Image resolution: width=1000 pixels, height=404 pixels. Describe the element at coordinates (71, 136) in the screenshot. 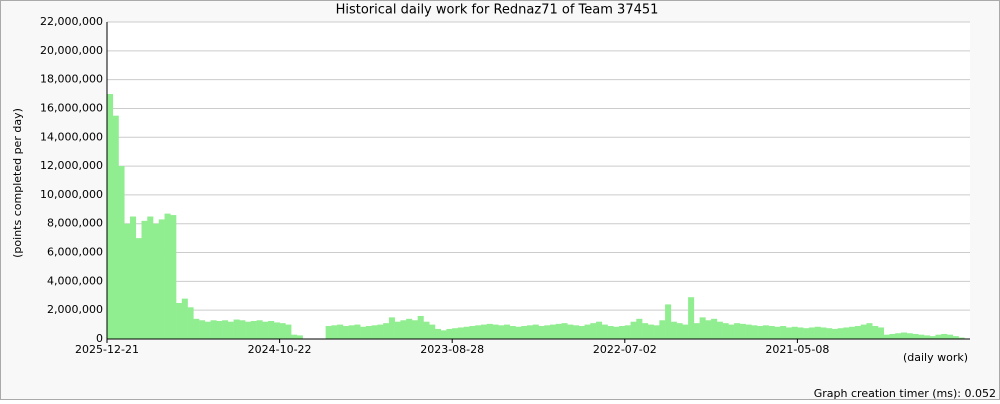

I see `y-tick-label: 14,000,000` at that location.